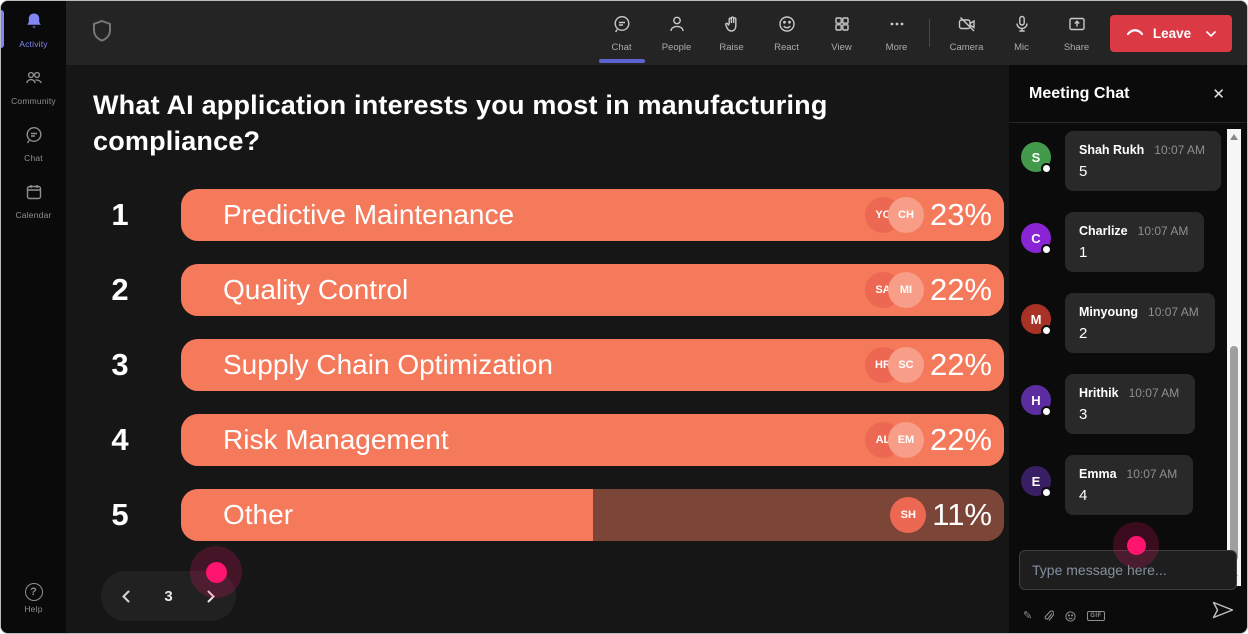 The width and height of the screenshot is (1248, 634). Describe the element at coordinates (929, 33) in the screenshot. I see `toolbar-separator` at that location.